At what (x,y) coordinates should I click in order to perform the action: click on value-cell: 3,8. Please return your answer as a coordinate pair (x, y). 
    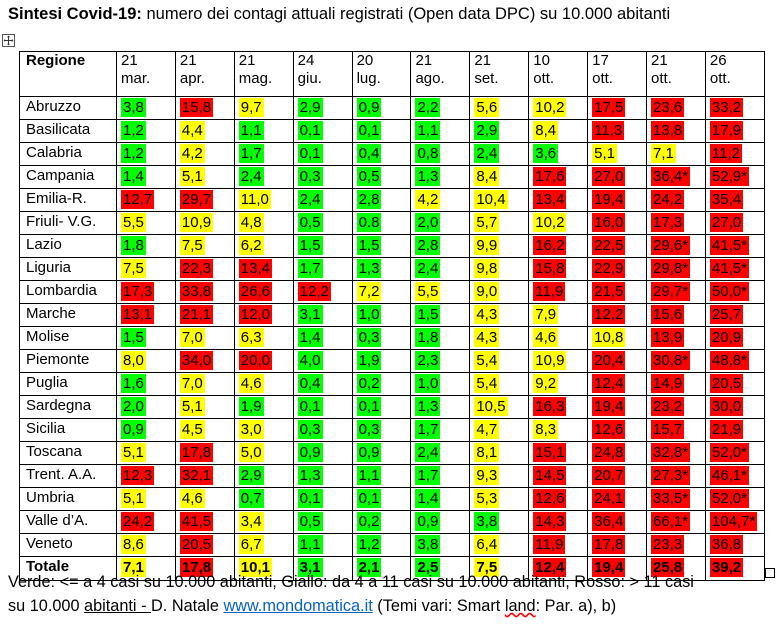
    Looking at the image, I should click on (146, 108).